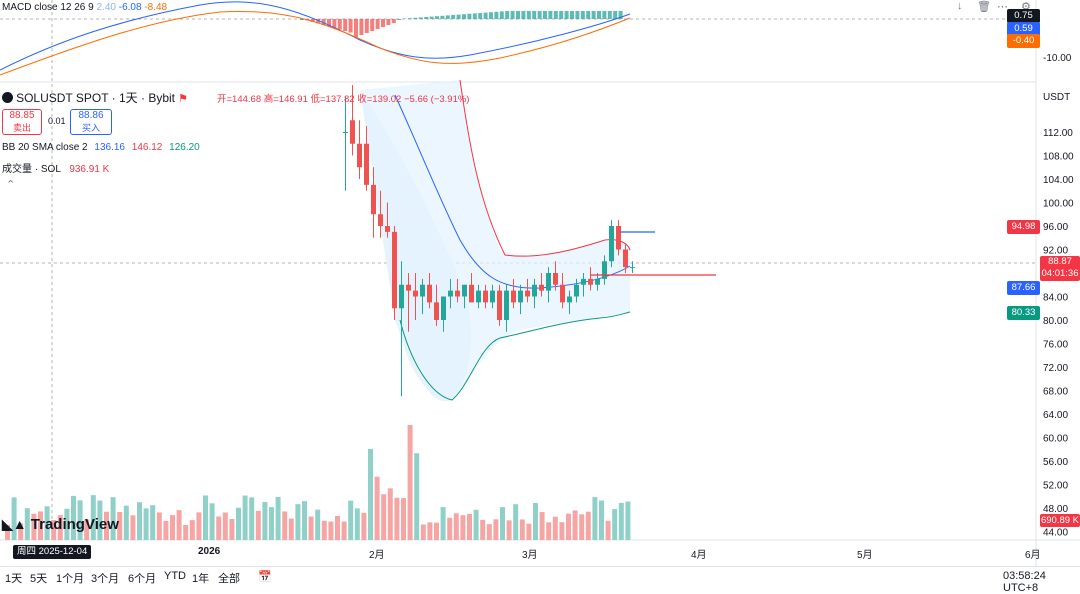 This screenshot has height=594, width=1080. I want to click on bb-legend: BB 20 SMA close 2 136.16 146.12 126.20, so click(101, 147).